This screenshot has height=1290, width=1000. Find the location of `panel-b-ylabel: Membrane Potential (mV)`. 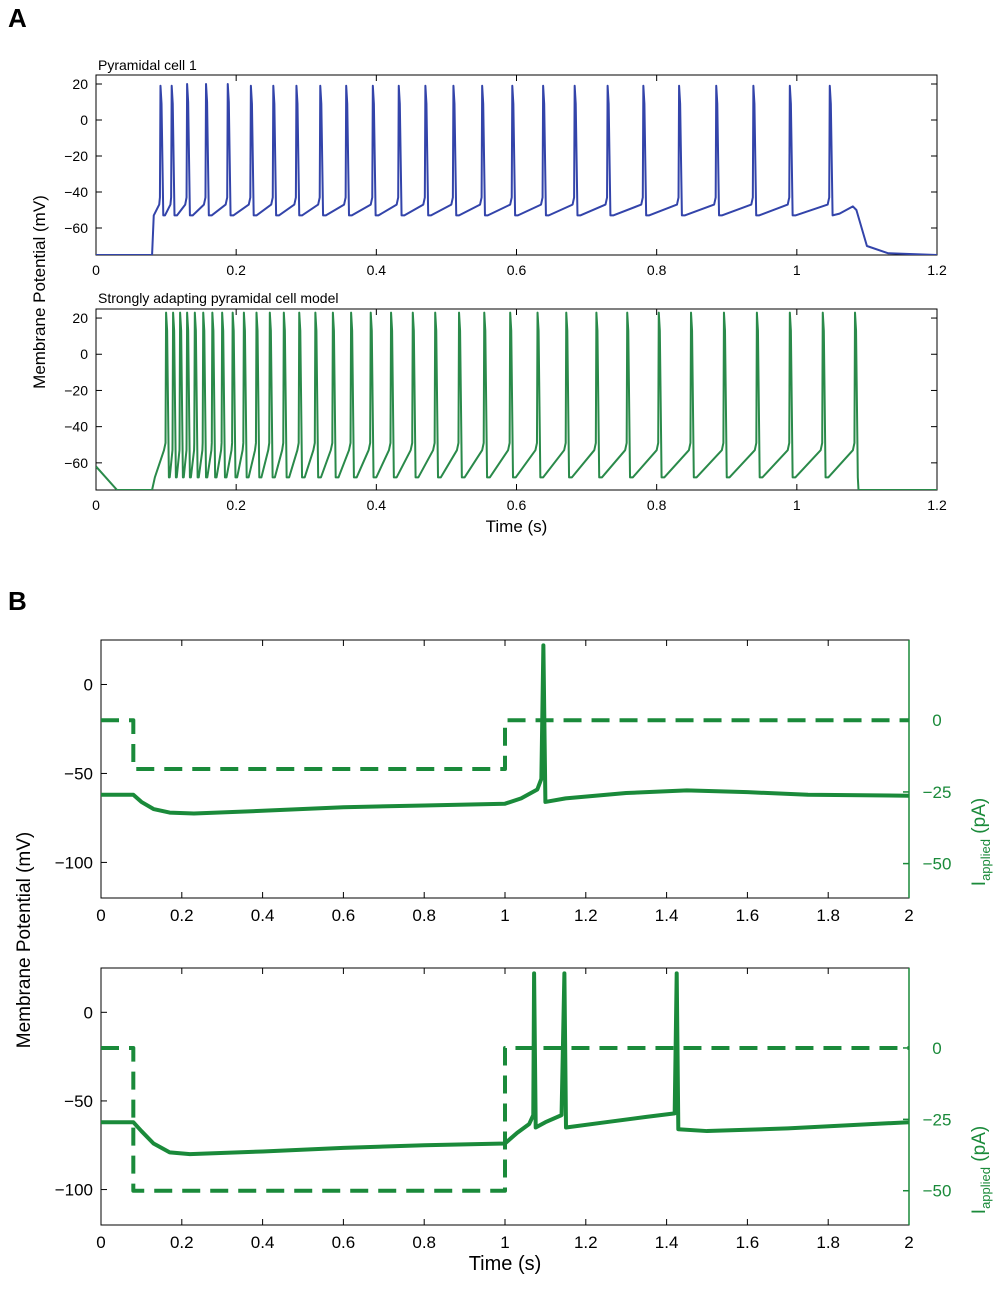

panel-b-ylabel: Membrane Potential (mV) is located at coordinates (24, 940).